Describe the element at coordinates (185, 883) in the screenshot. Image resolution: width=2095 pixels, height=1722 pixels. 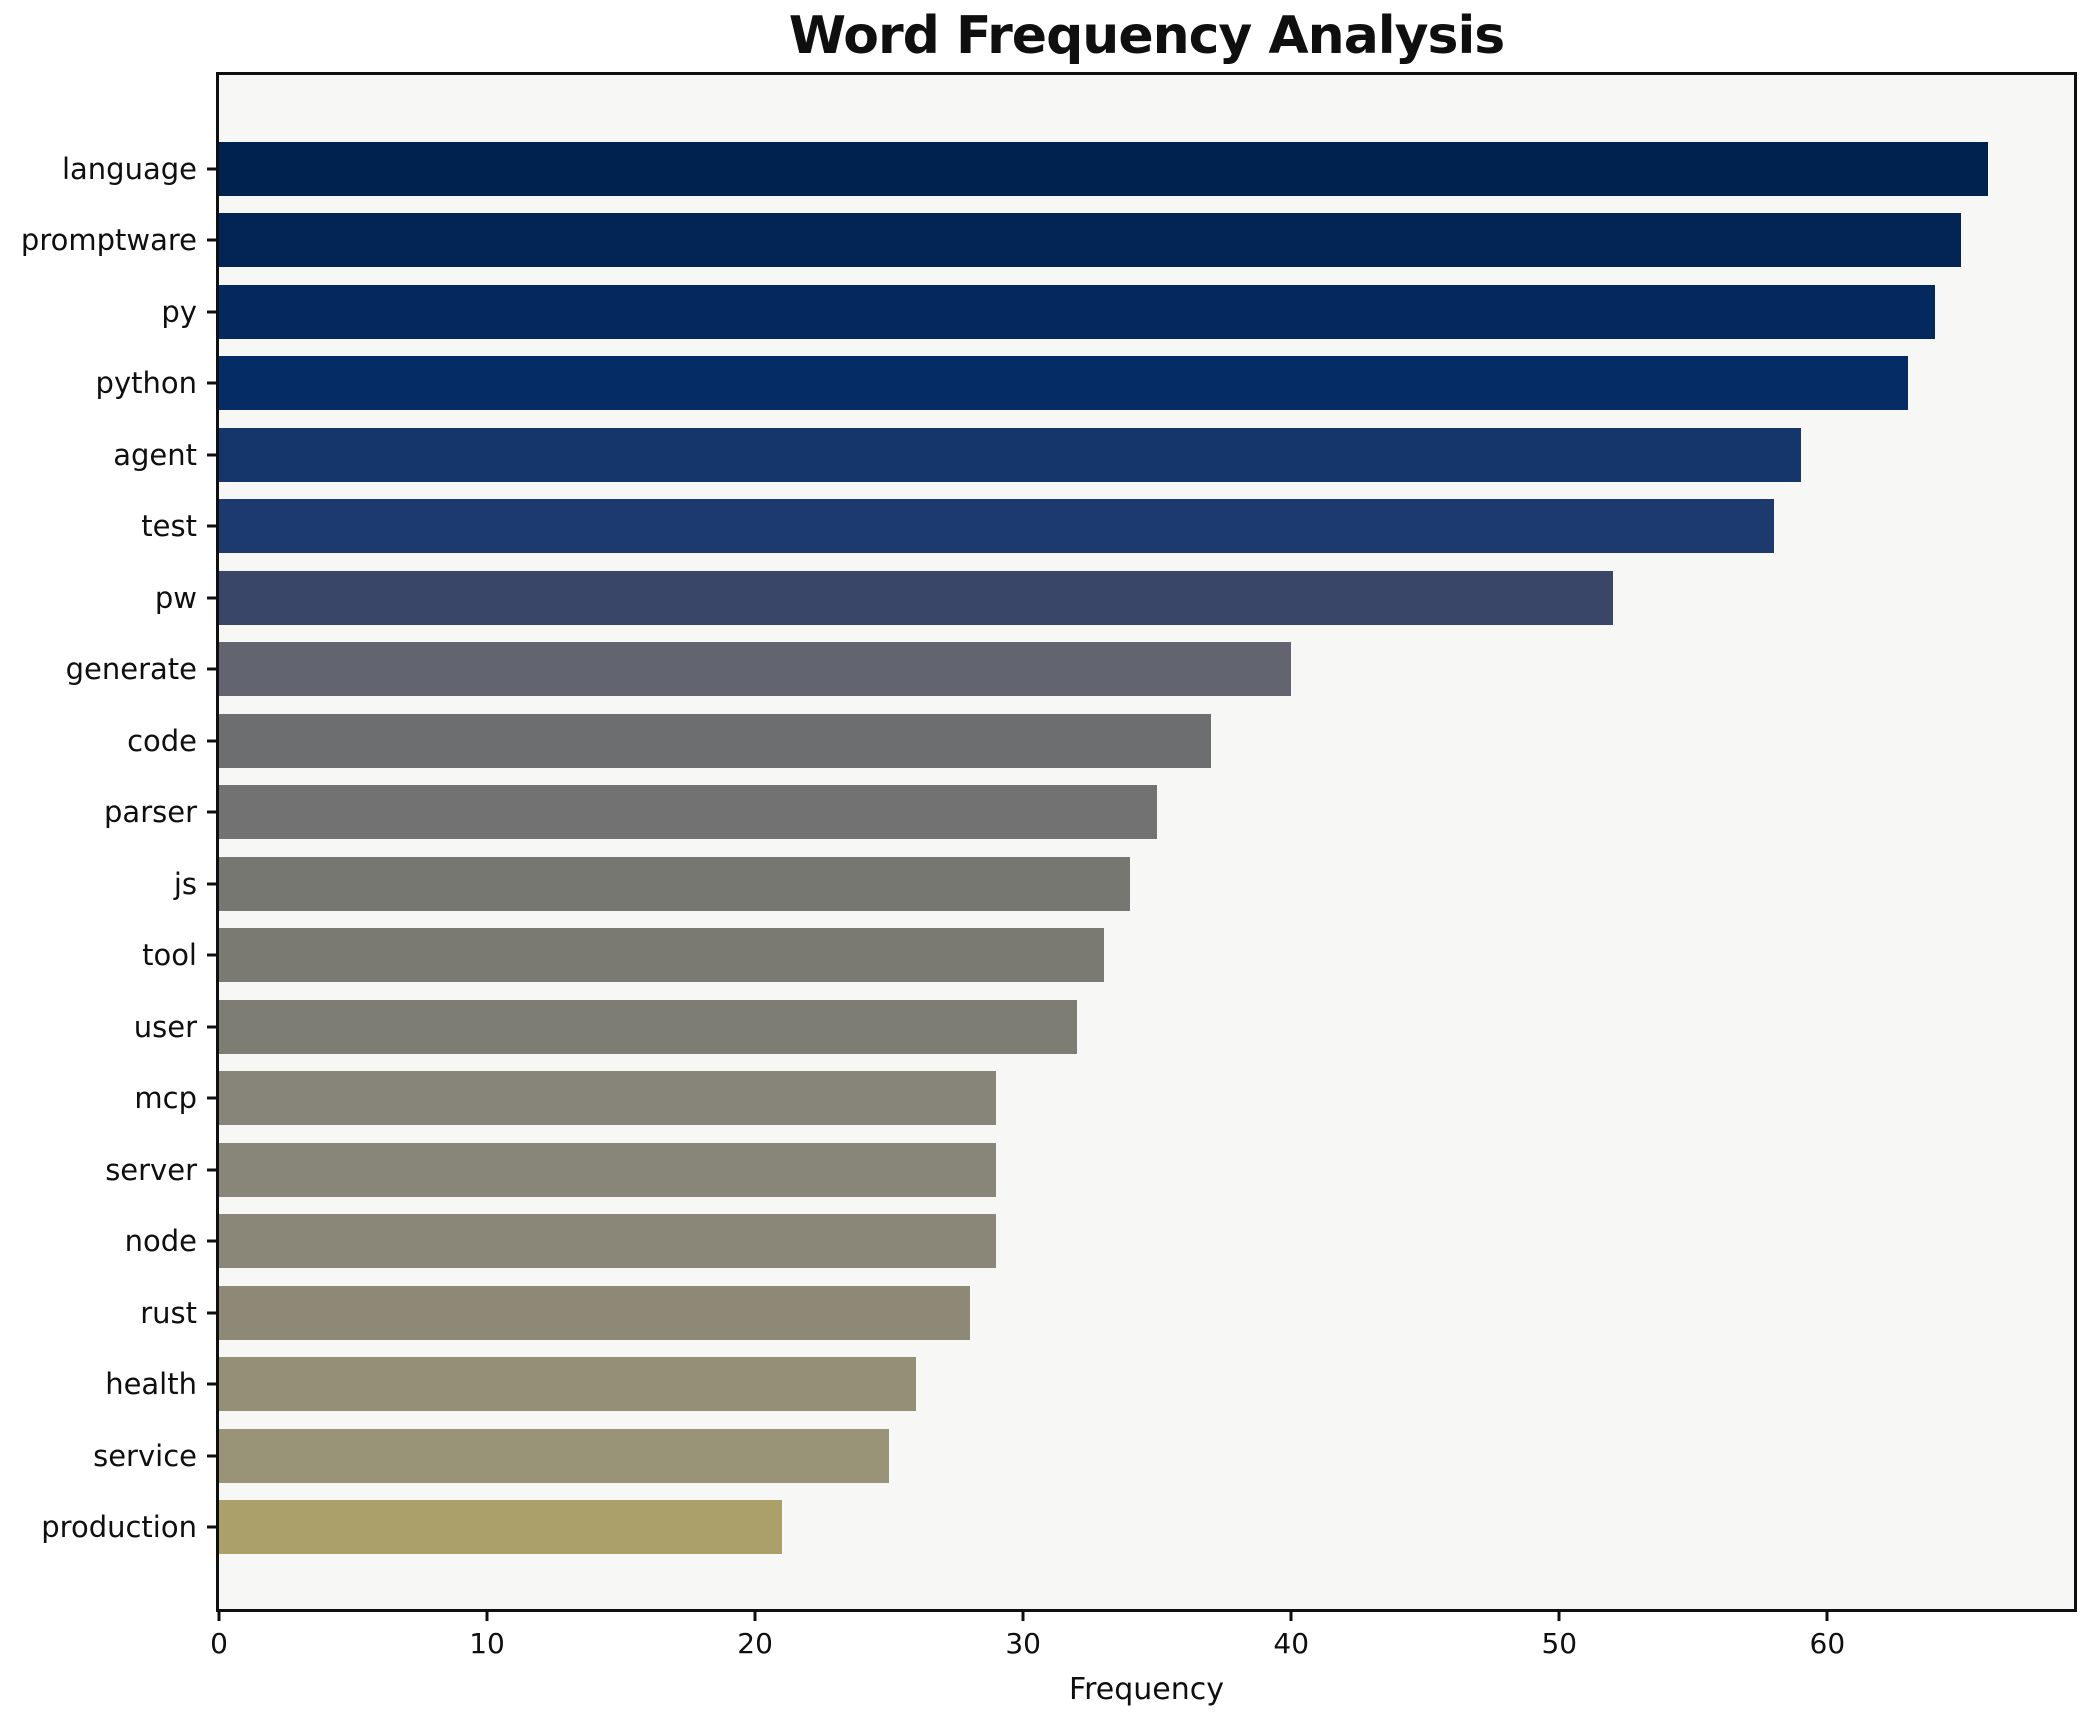
I see `y-tick-label: js` at that location.